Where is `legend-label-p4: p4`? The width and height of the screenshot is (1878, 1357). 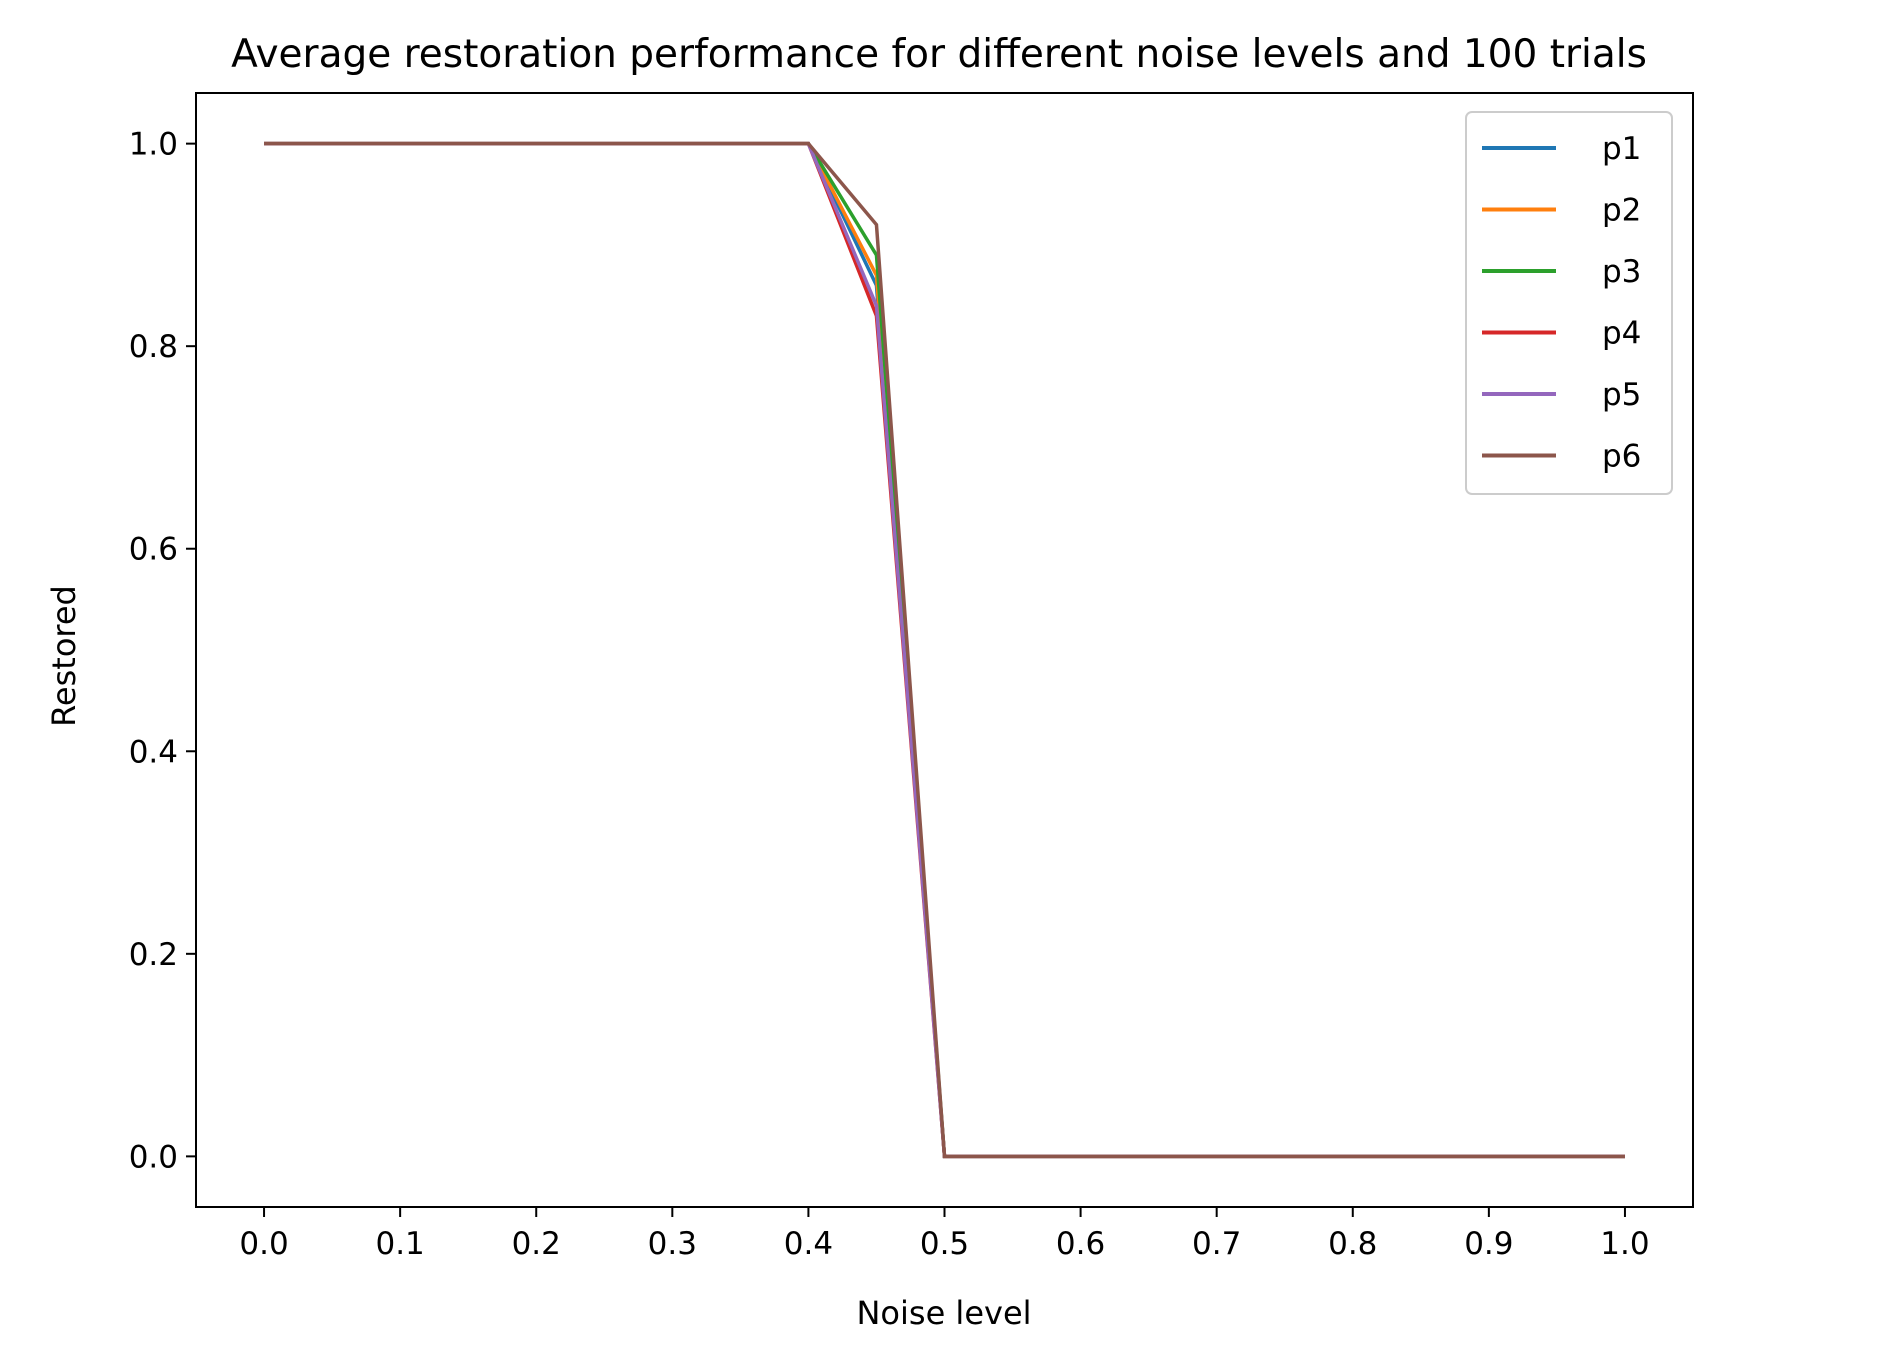 legend-label-p4: p4 is located at coordinates (1621, 334).